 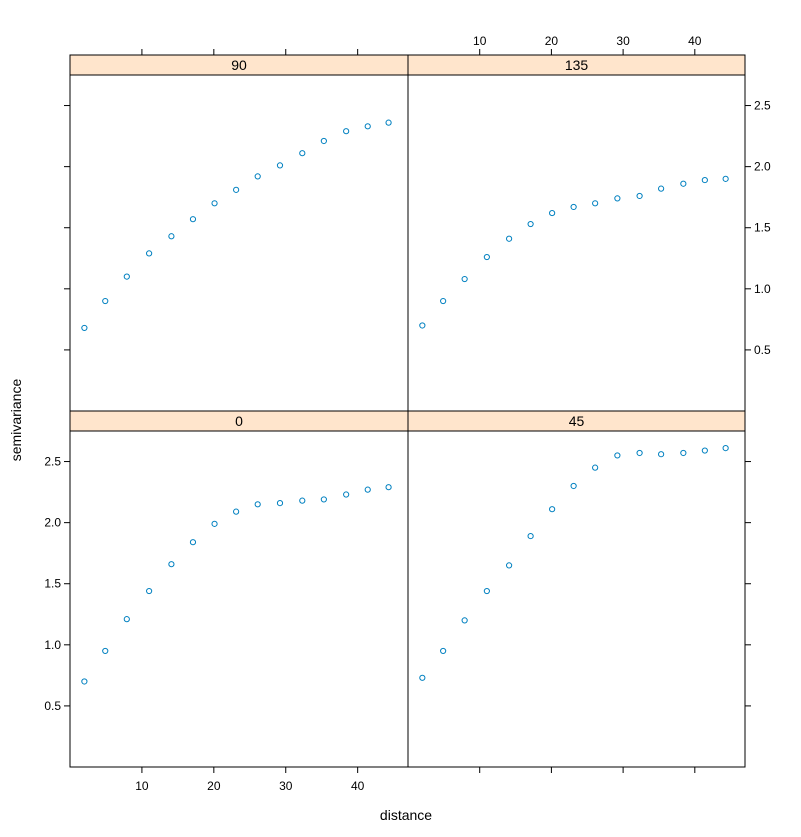 I want to click on y-tick-label-left: 1.5, so click(x=52, y=584).